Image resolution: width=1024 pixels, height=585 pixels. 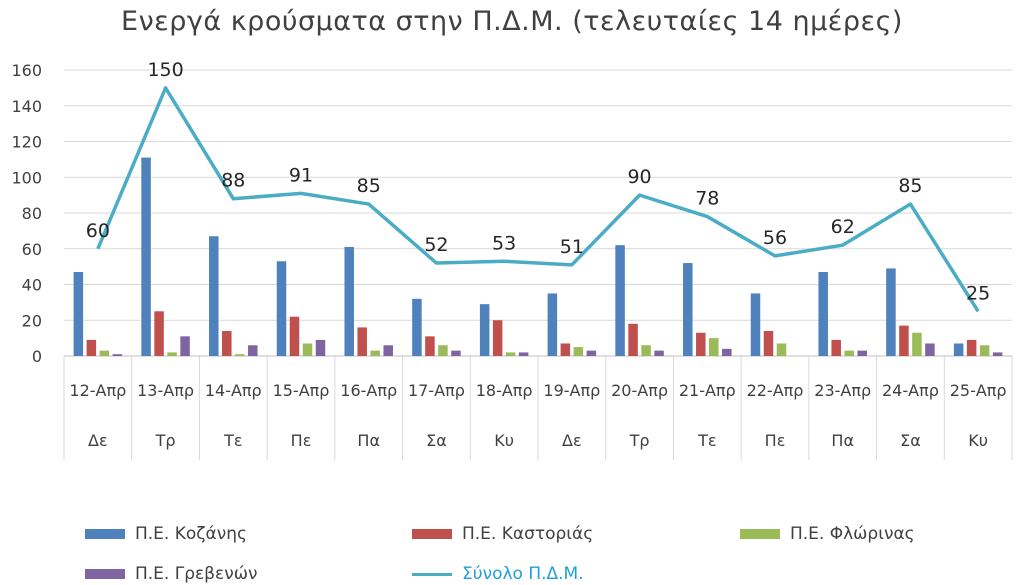 I want to click on y-tick-label: 160, so click(x=26, y=70).